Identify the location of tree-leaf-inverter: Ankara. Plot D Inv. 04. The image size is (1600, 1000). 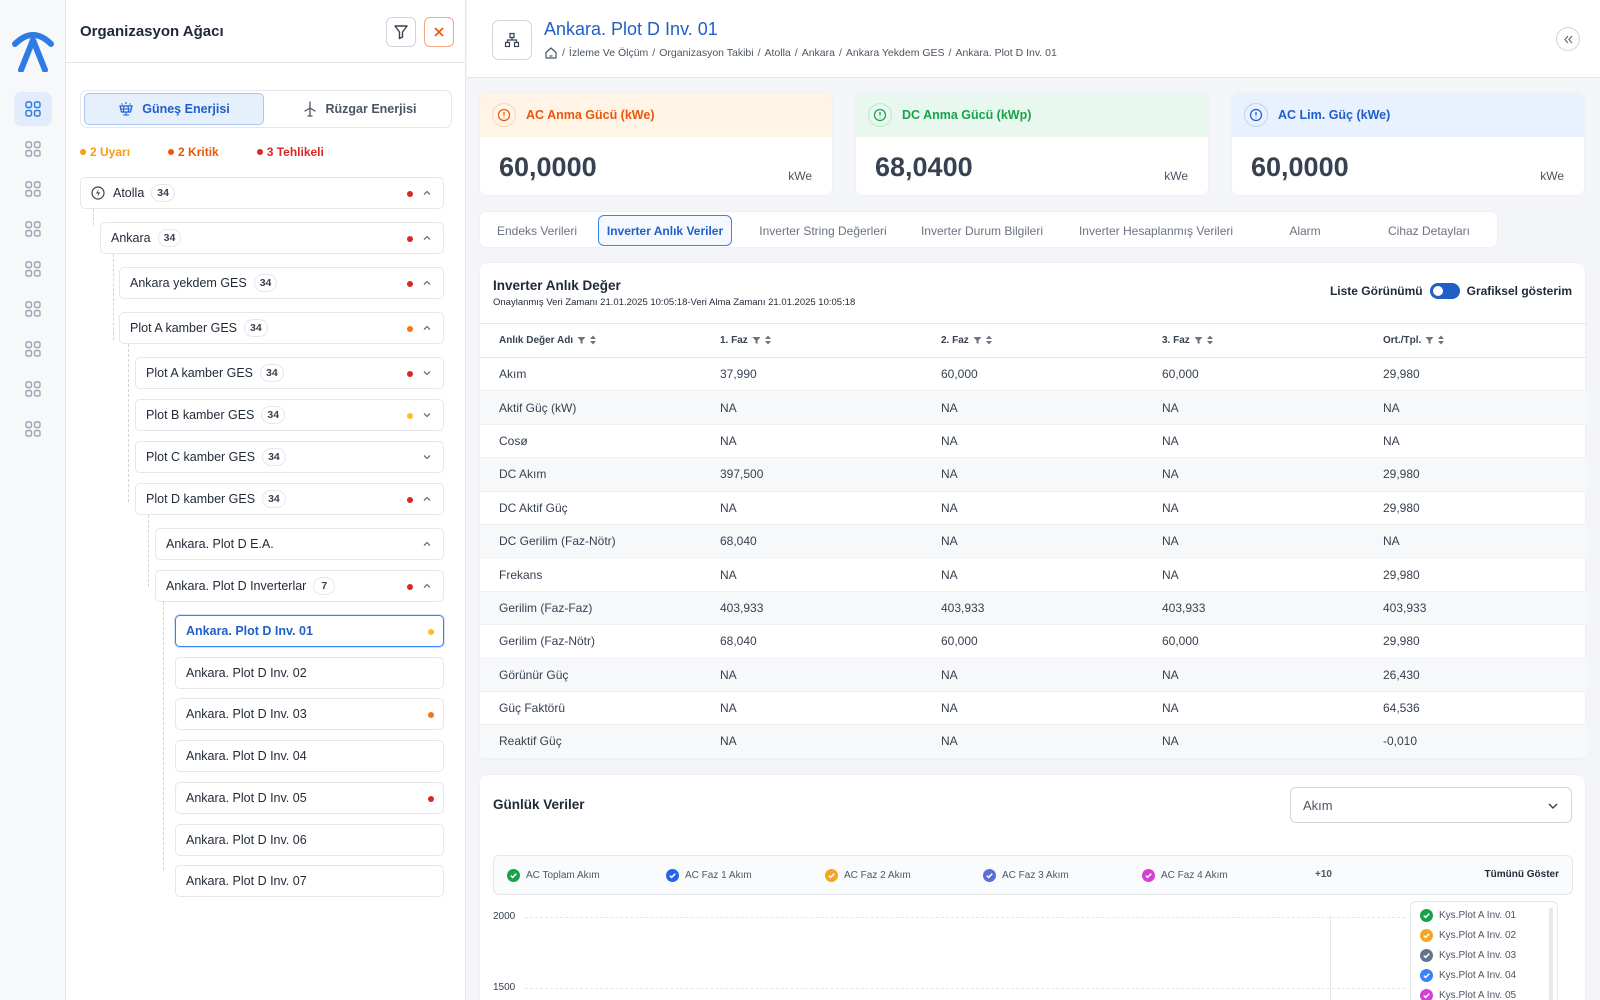
(309, 756).